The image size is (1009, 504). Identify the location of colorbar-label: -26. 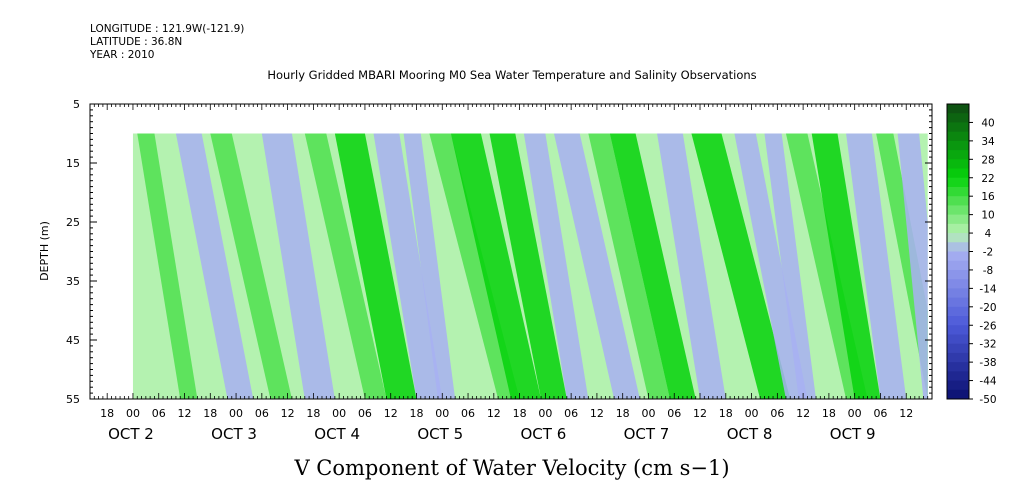
(987, 326).